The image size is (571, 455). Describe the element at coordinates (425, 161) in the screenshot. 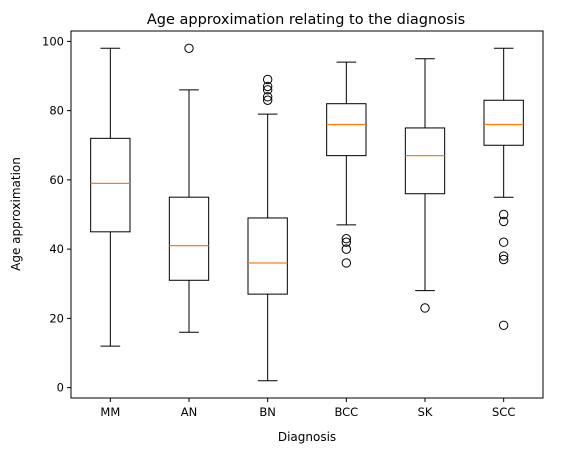

I see `box-sk` at that location.